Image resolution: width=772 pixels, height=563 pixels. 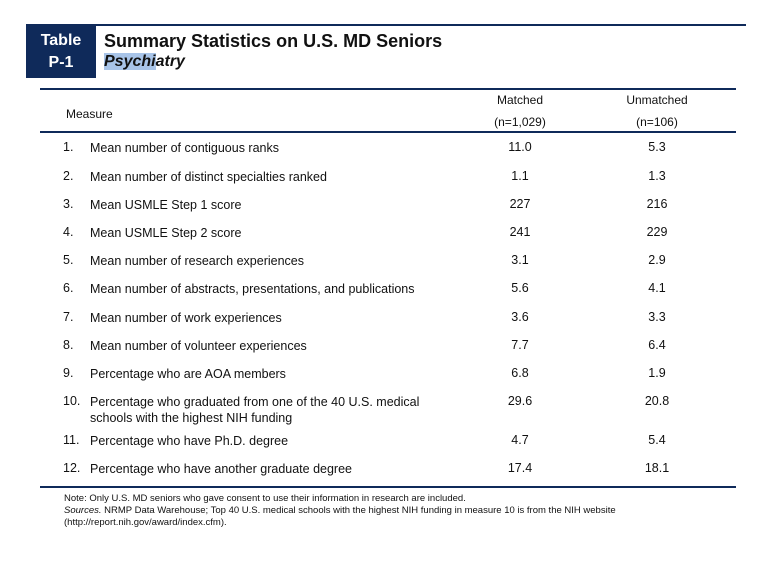 I want to click on table-top-rule, so click(x=388, y=89).